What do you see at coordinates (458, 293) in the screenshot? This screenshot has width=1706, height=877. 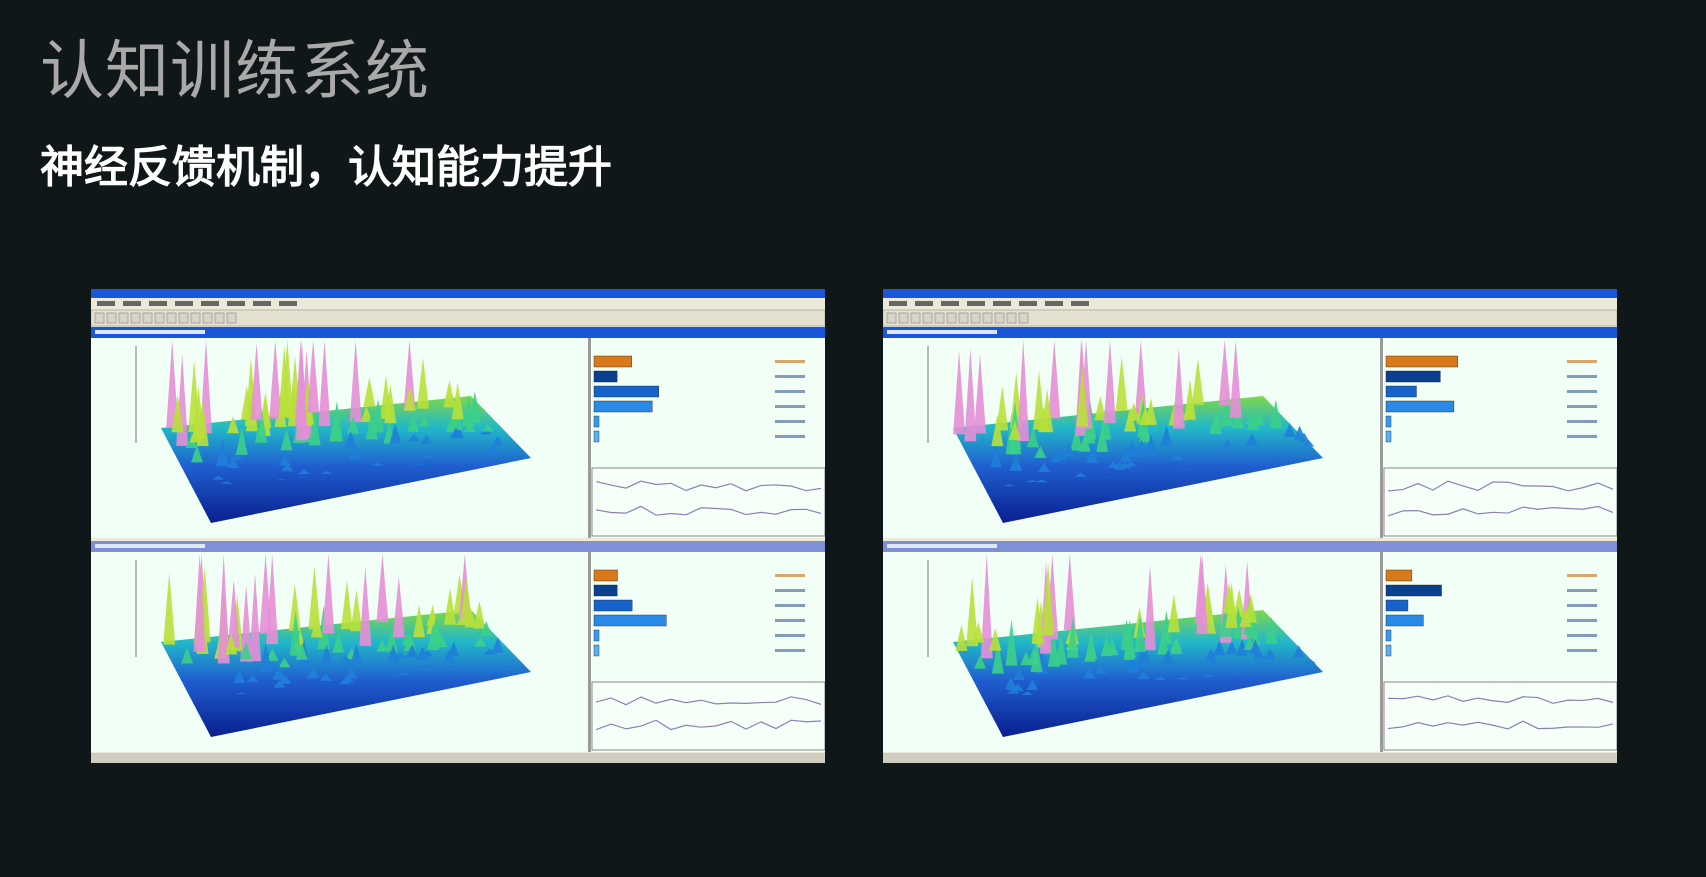 I see `title-bar` at bounding box center [458, 293].